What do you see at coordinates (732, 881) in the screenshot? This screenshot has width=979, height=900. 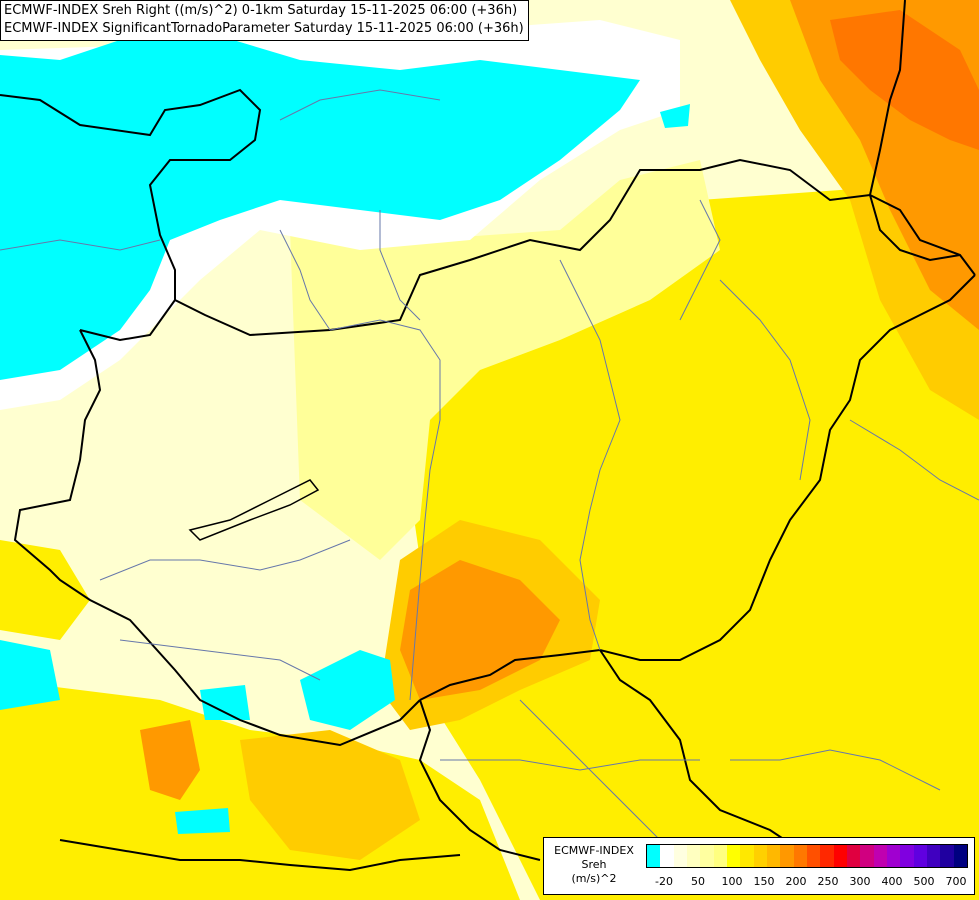 I see `legend-tick-label: 100` at bounding box center [732, 881].